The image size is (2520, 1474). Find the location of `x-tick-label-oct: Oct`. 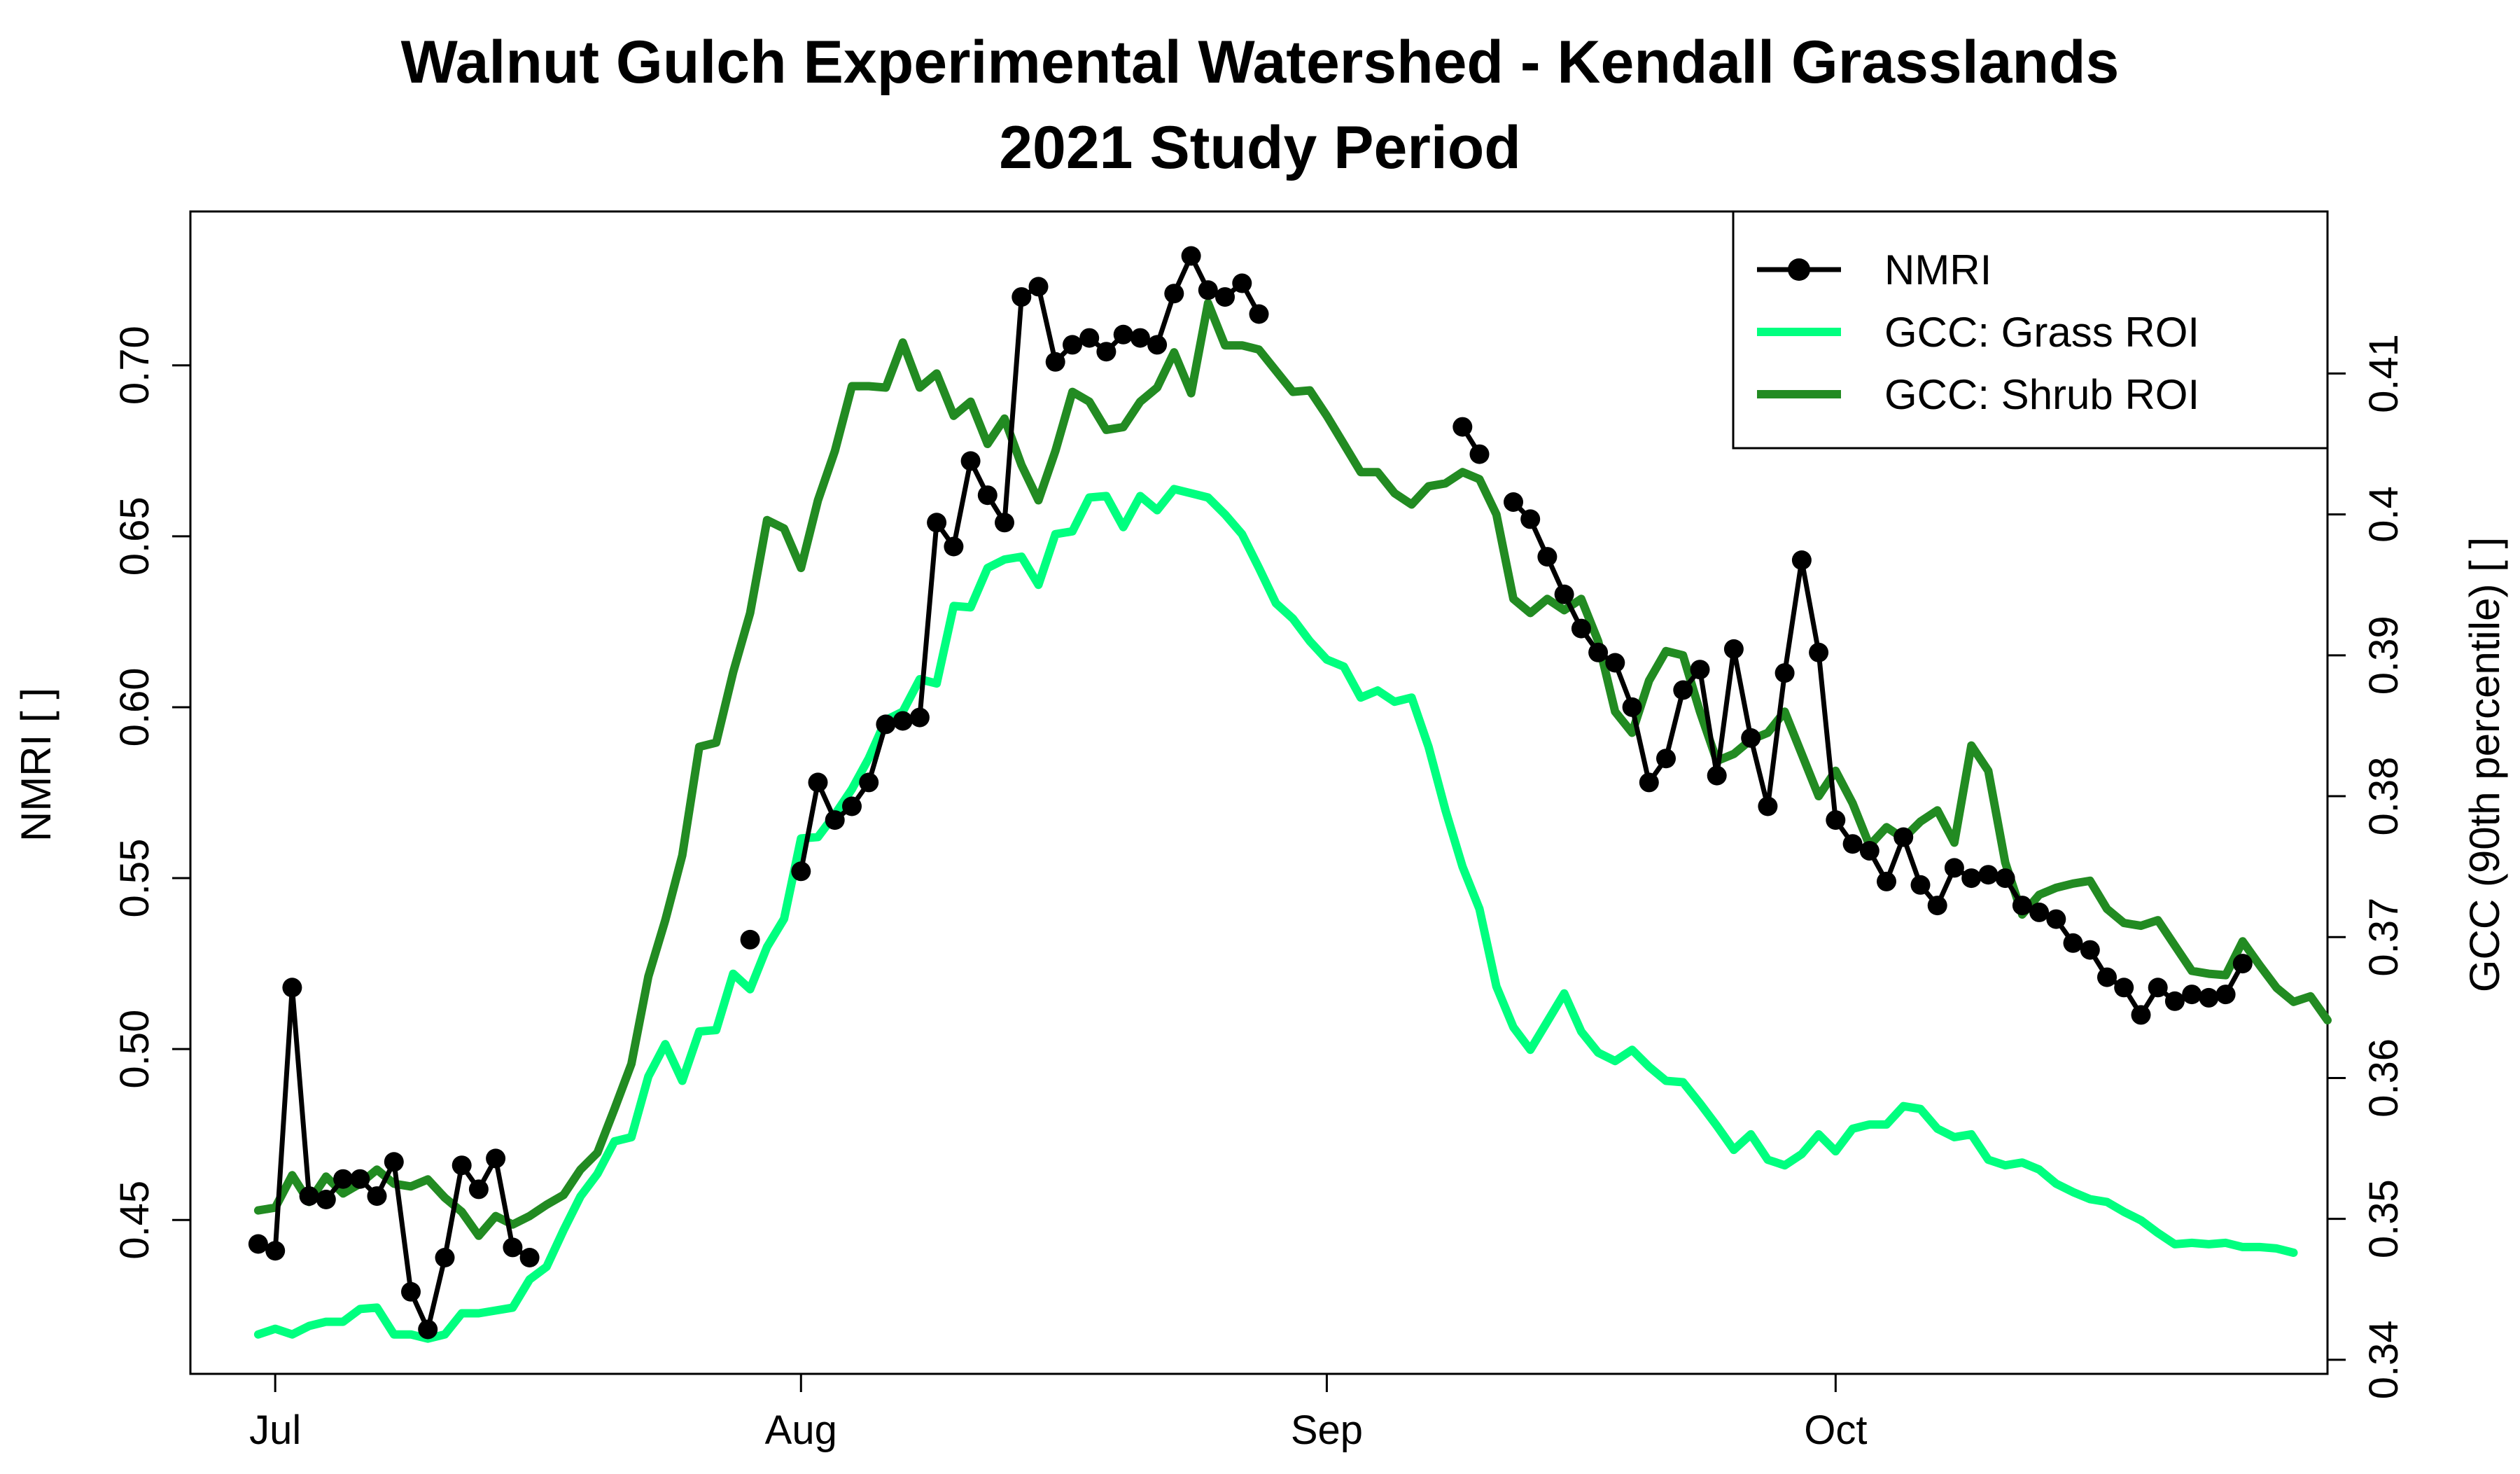

x-tick-label-oct: Oct is located at coordinates (1835, 1430).